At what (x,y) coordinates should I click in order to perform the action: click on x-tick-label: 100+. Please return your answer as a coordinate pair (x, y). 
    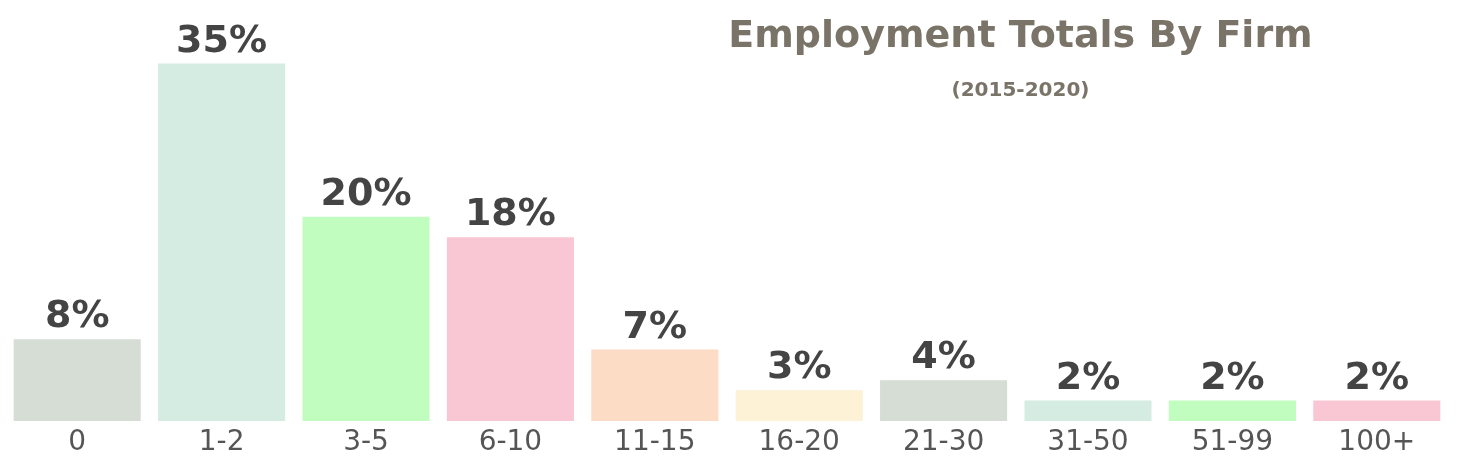
    Looking at the image, I should click on (1377, 440).